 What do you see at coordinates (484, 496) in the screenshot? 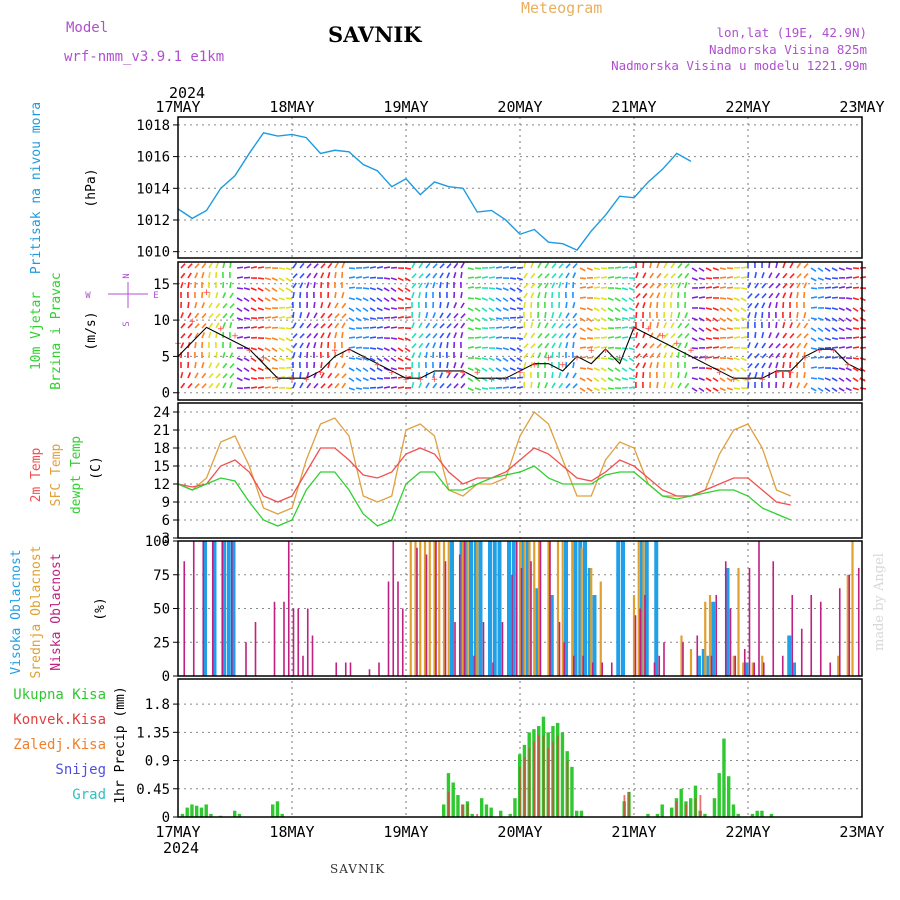
I see `dewpoint-line` at bounding box center [484, 496].